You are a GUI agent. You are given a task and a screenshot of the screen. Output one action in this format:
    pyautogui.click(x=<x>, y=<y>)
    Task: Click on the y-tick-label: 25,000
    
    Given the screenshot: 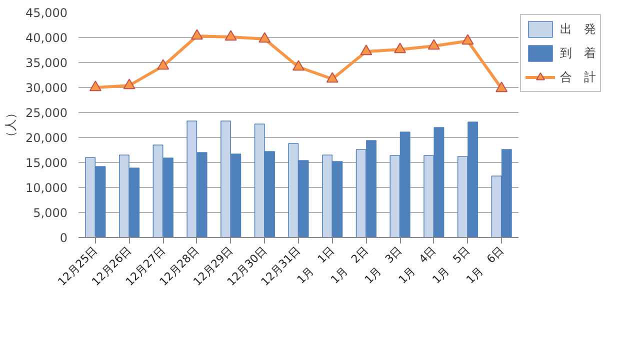 What is the action you would take?
    pyautogui.click(x=47, y=113)
    